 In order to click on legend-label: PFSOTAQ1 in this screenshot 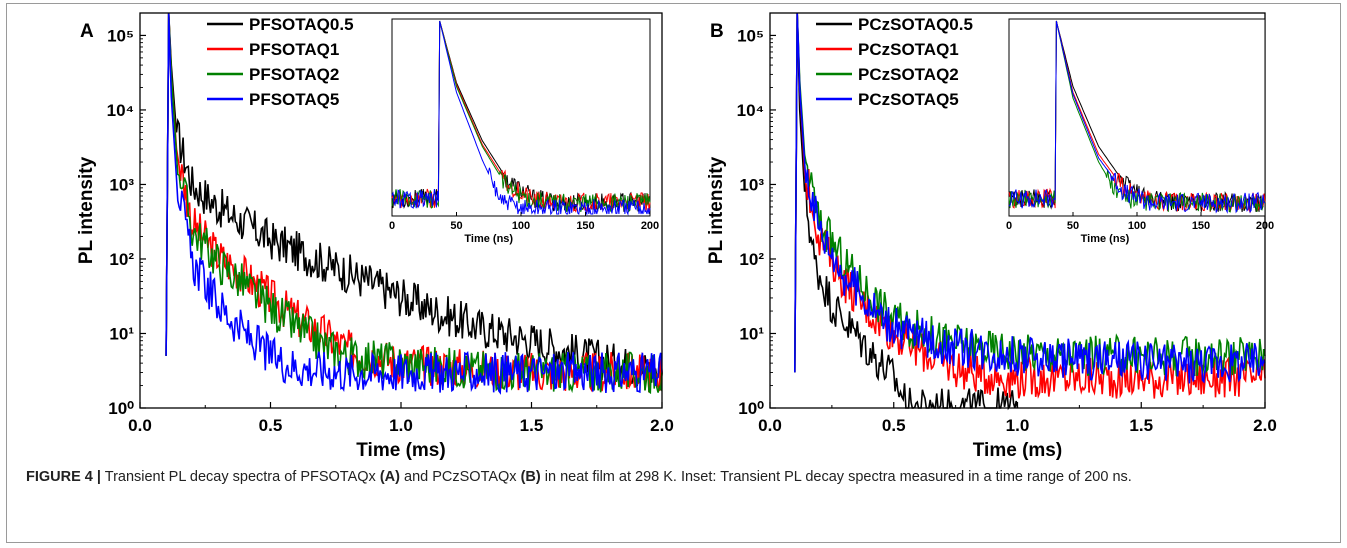, I will do `click(294, 49)`.